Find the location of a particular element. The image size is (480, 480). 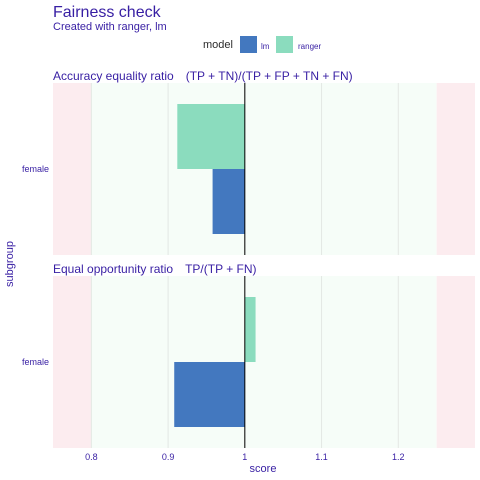

x-tick-label-0: 0.8 is located at coordinates (91, 457).